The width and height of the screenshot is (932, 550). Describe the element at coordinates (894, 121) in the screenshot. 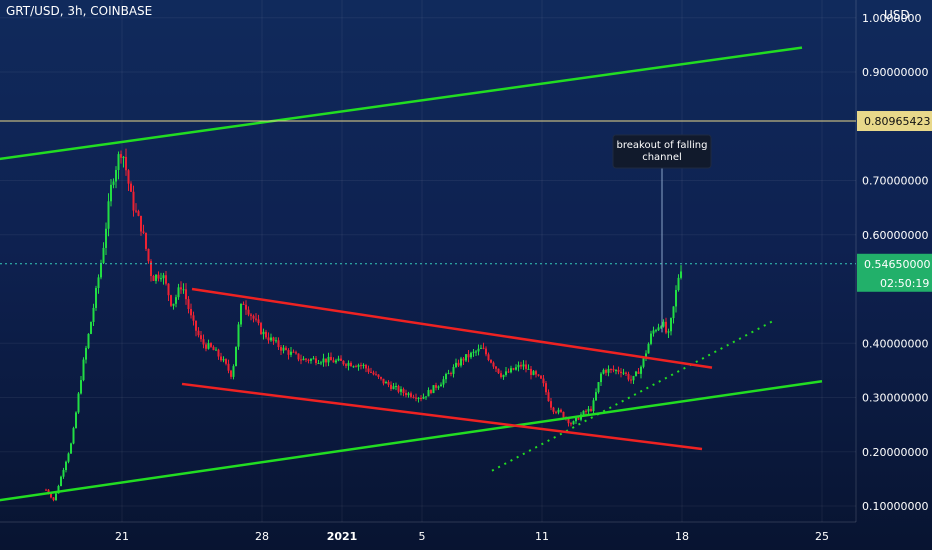

I see `horizontal-level-label: 0.80965423` at that location.